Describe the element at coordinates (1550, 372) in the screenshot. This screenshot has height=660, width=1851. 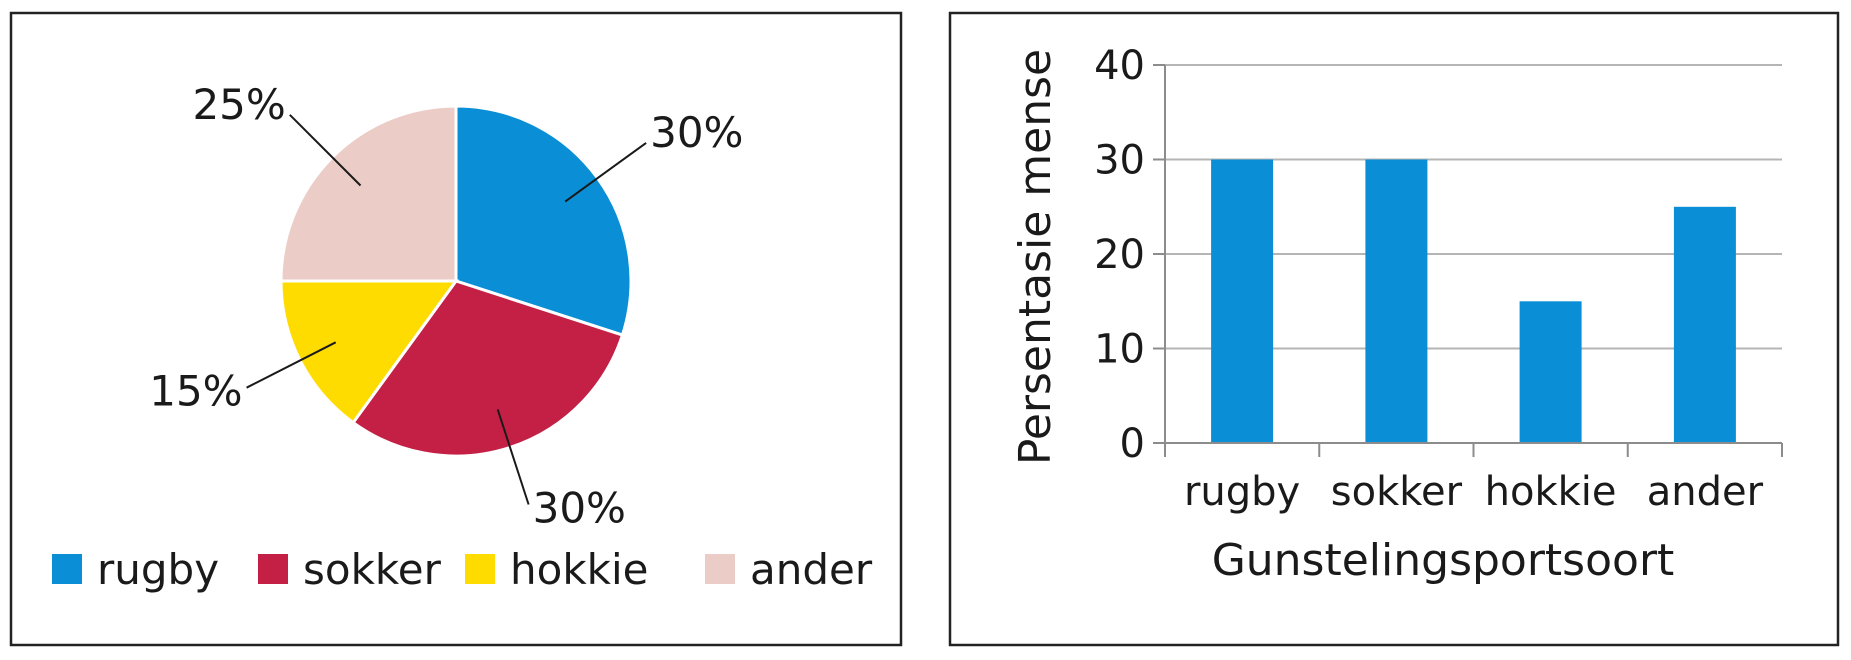
I see `bar-hokkie` at that location.